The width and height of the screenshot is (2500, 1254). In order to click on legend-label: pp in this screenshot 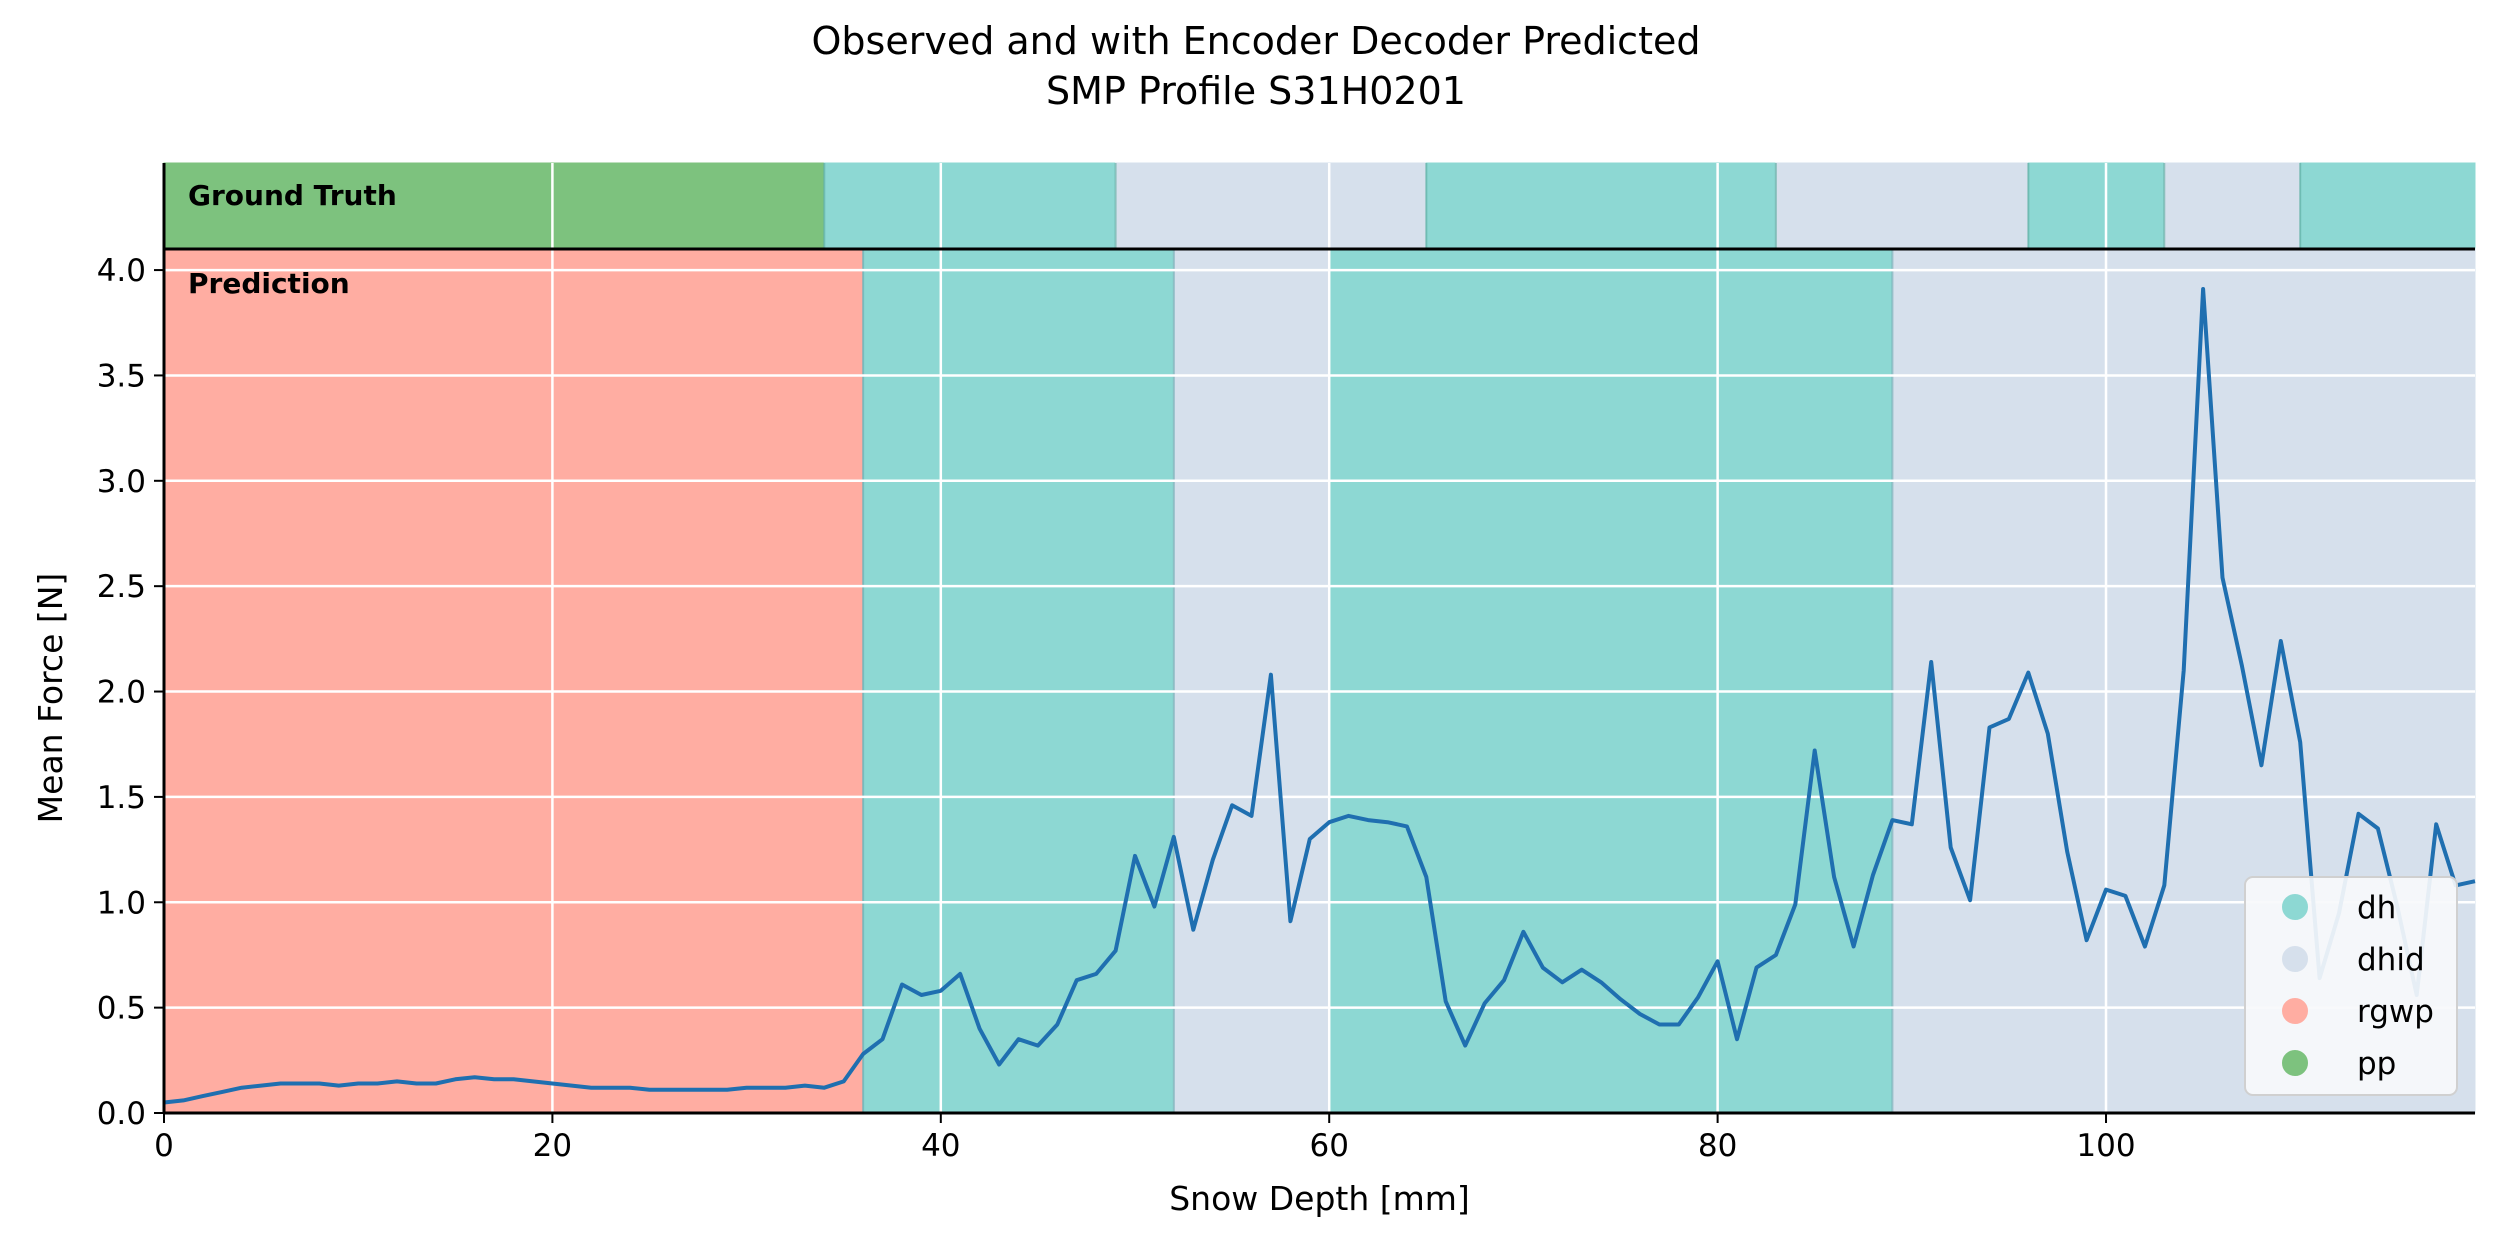, I will do `click(2376, 1064)`.